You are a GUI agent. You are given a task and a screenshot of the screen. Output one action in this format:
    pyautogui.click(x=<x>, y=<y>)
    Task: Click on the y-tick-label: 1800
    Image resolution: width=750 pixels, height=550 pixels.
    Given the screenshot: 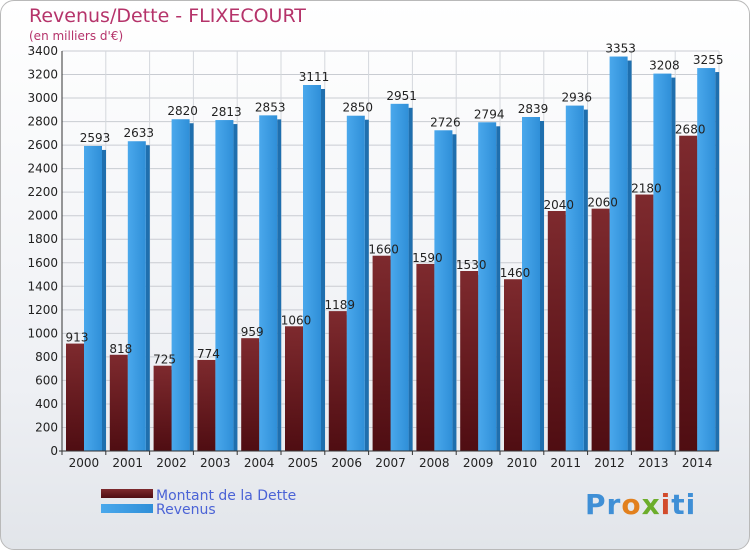 What is the action you would take?
    pyautogui.click(x=42, y=239)
    